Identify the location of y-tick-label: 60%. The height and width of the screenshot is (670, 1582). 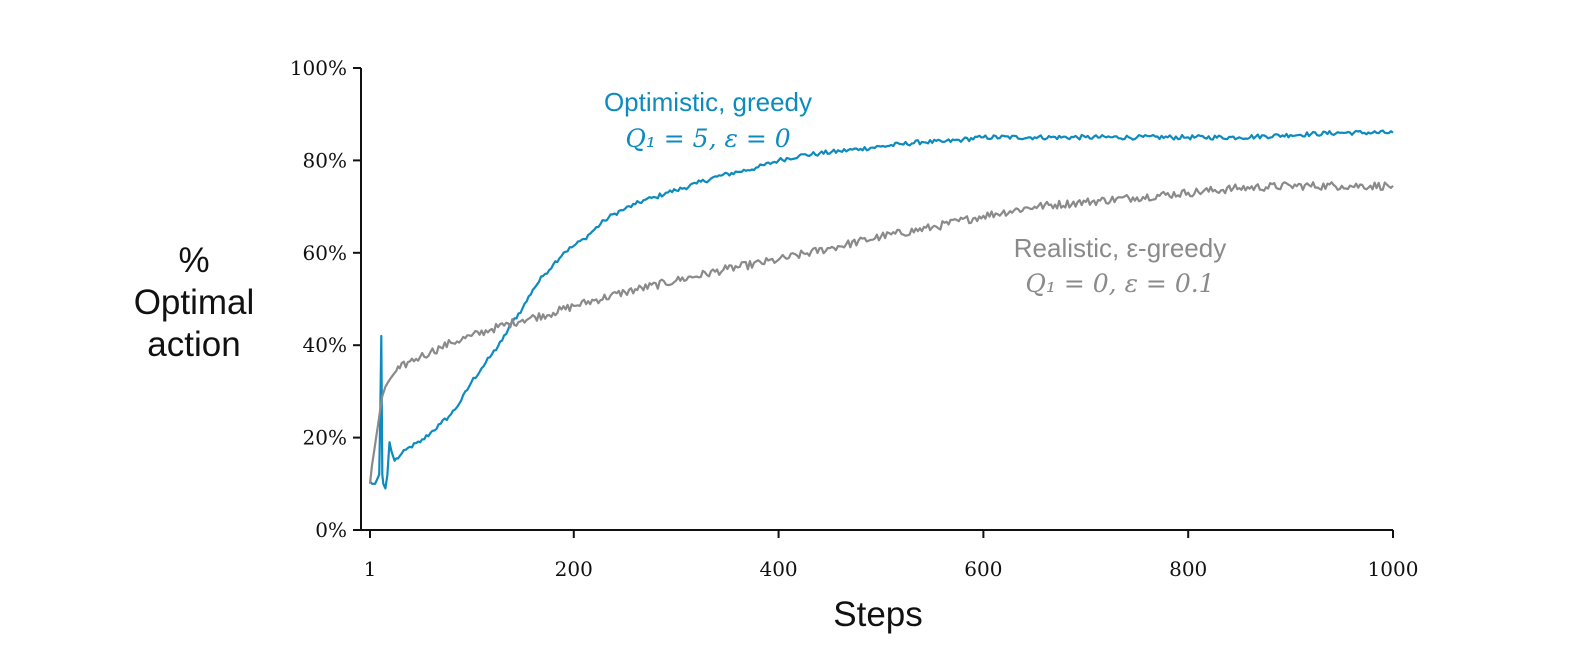
(325, 253).